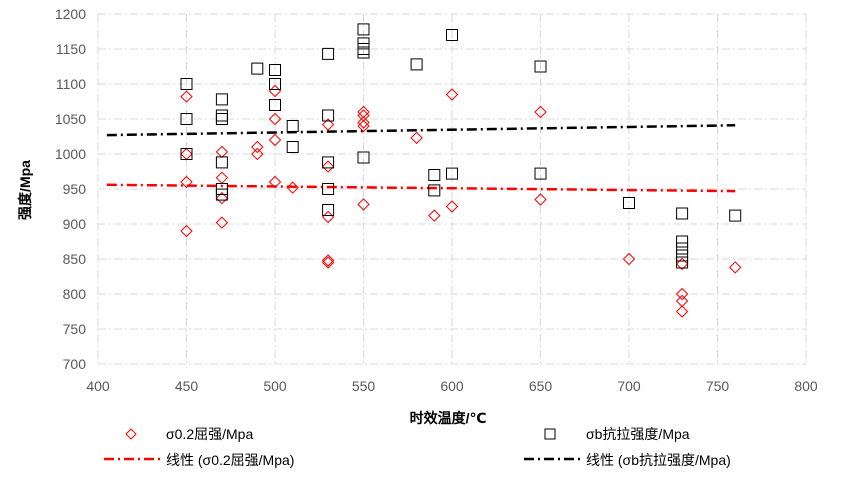  Describe the element at coordinates (448, 418) in the screenshot. I see `x-axis-title: 时效温度/℃` at that location.